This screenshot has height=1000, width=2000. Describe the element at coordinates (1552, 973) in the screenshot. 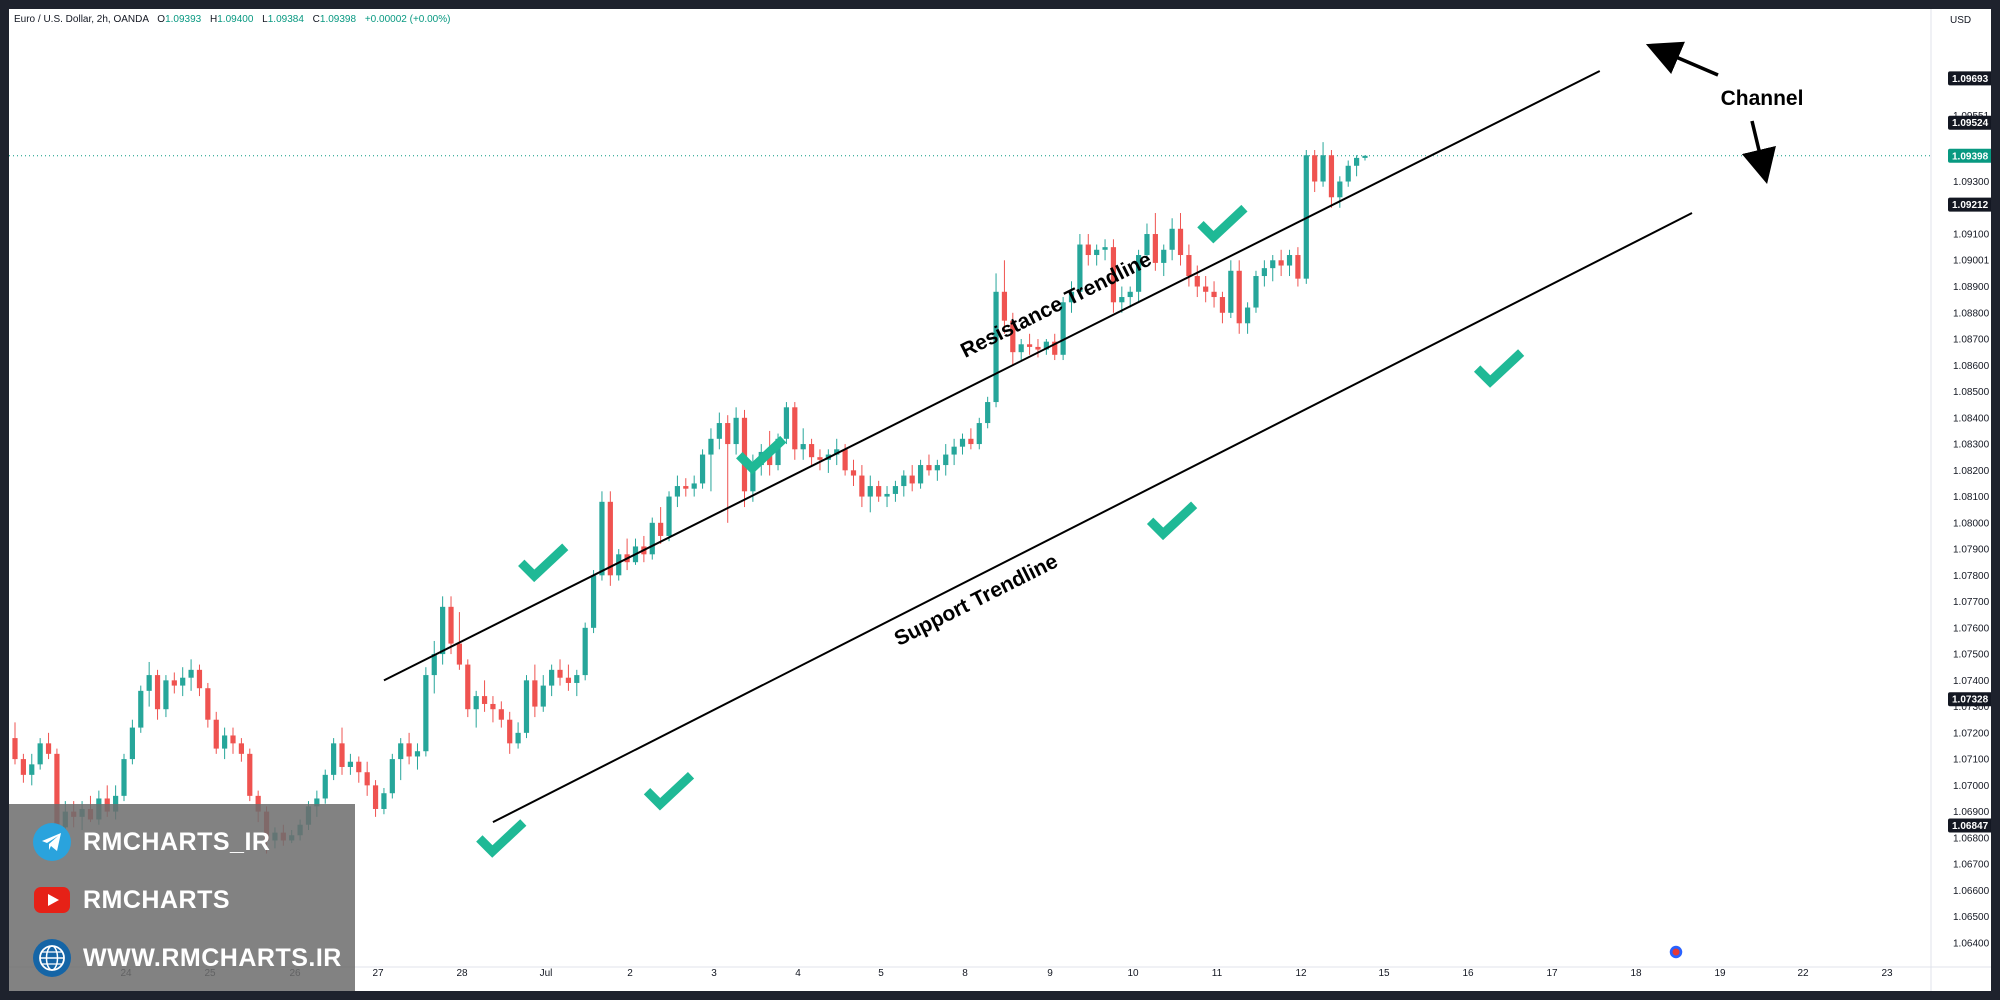

I see `time-tick-label: 17` at that location.